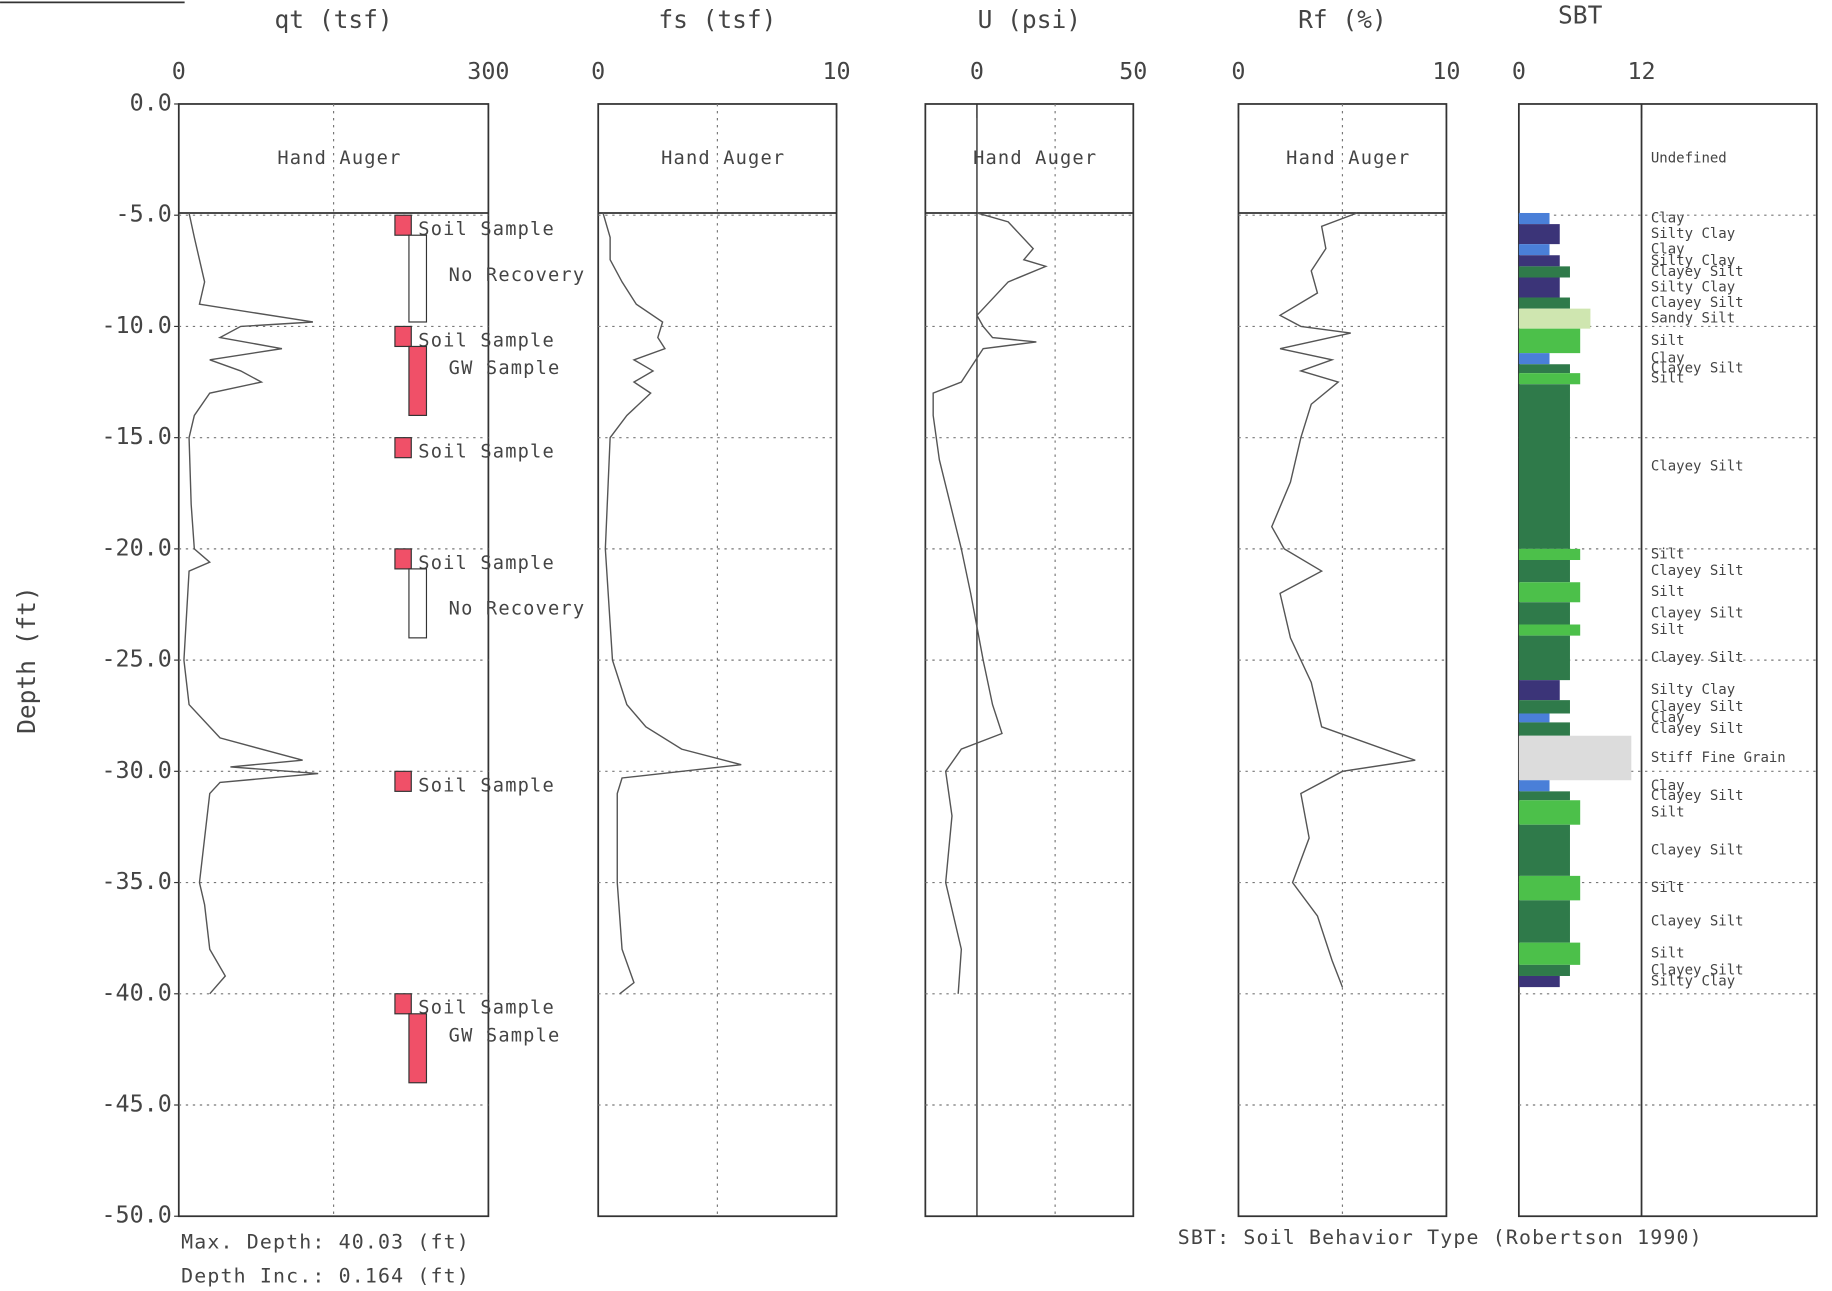 The height and width of the screenshot is (1291, 1832). I want to click on panel-title: U (psi), so click(1029, 19).